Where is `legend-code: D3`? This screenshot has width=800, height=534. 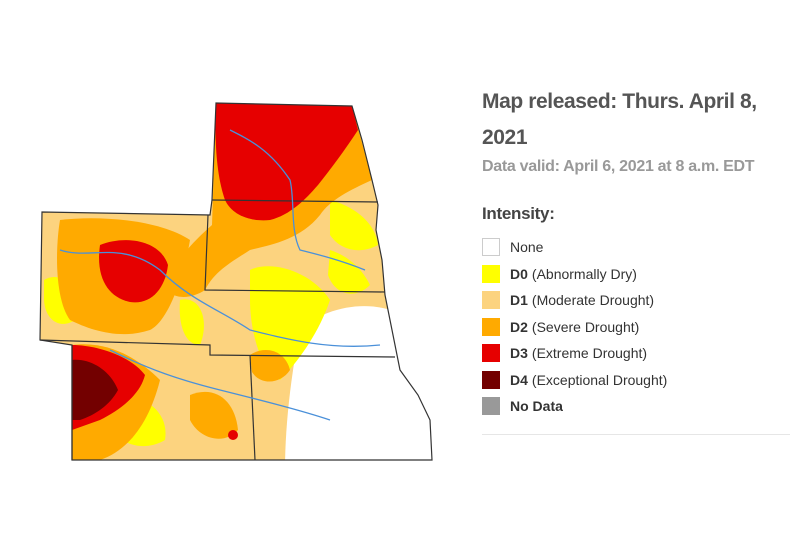 legend-code: D3 is located at coordinates (519, 353).